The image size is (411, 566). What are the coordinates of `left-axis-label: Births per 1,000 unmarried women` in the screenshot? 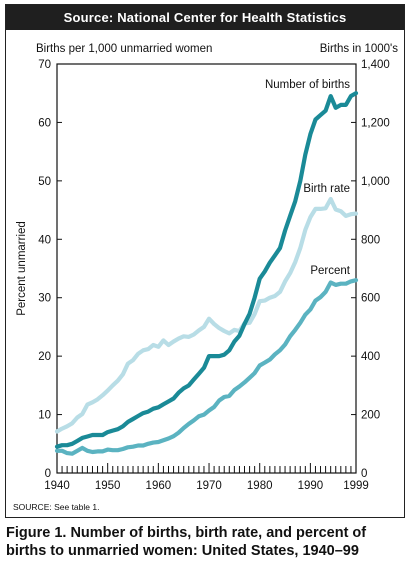 It's located at (124, 49).